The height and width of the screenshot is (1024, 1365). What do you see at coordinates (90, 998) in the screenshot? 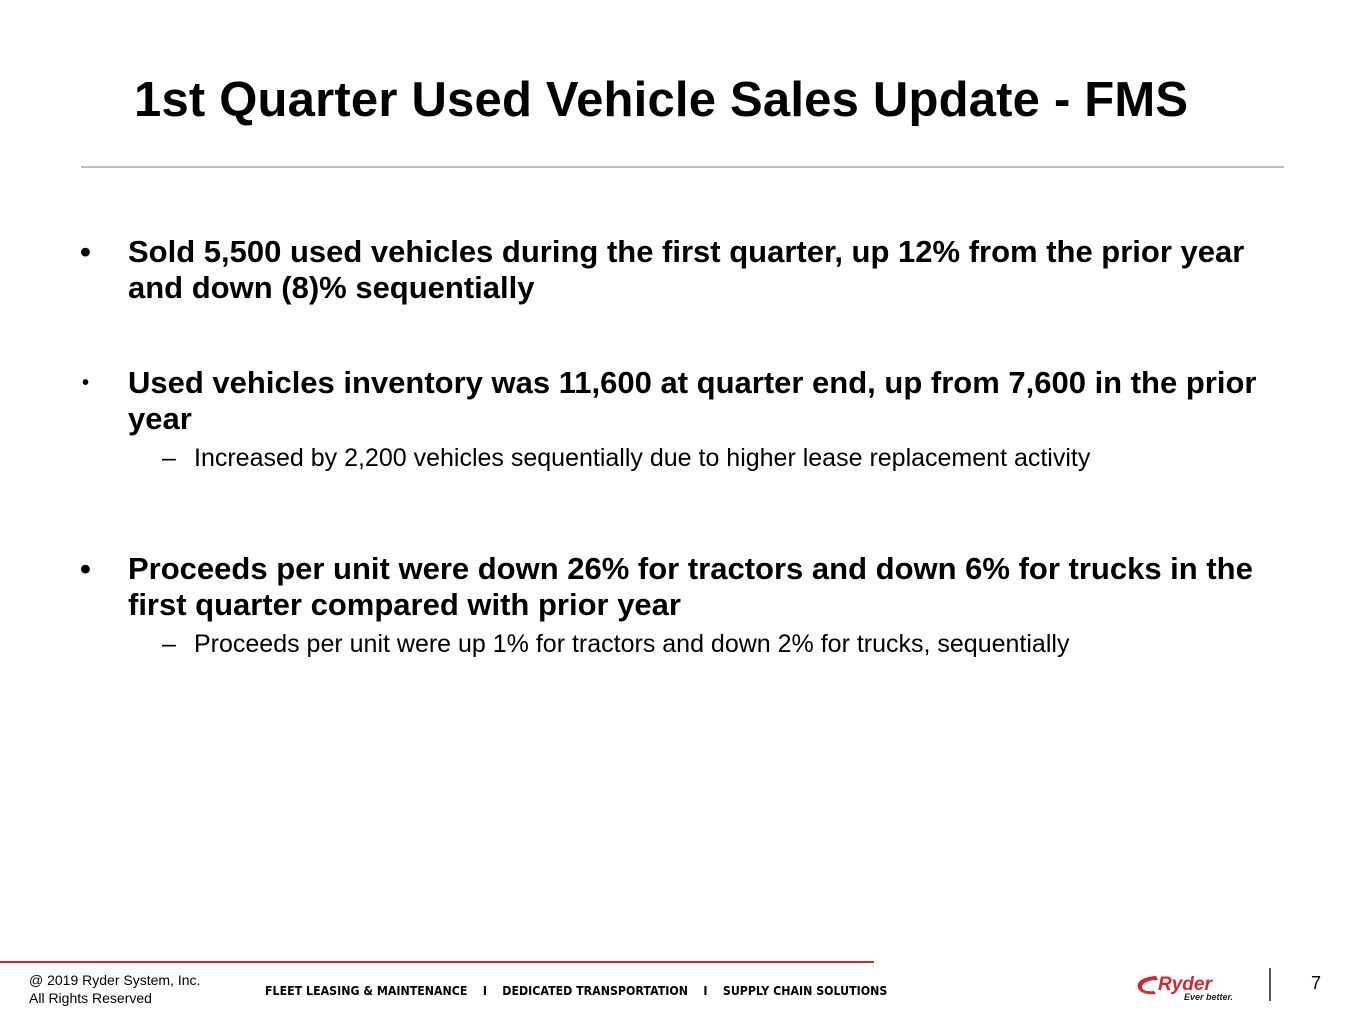
I see `rights-line: All Rights Reserved` at bounding box center [90, 998].